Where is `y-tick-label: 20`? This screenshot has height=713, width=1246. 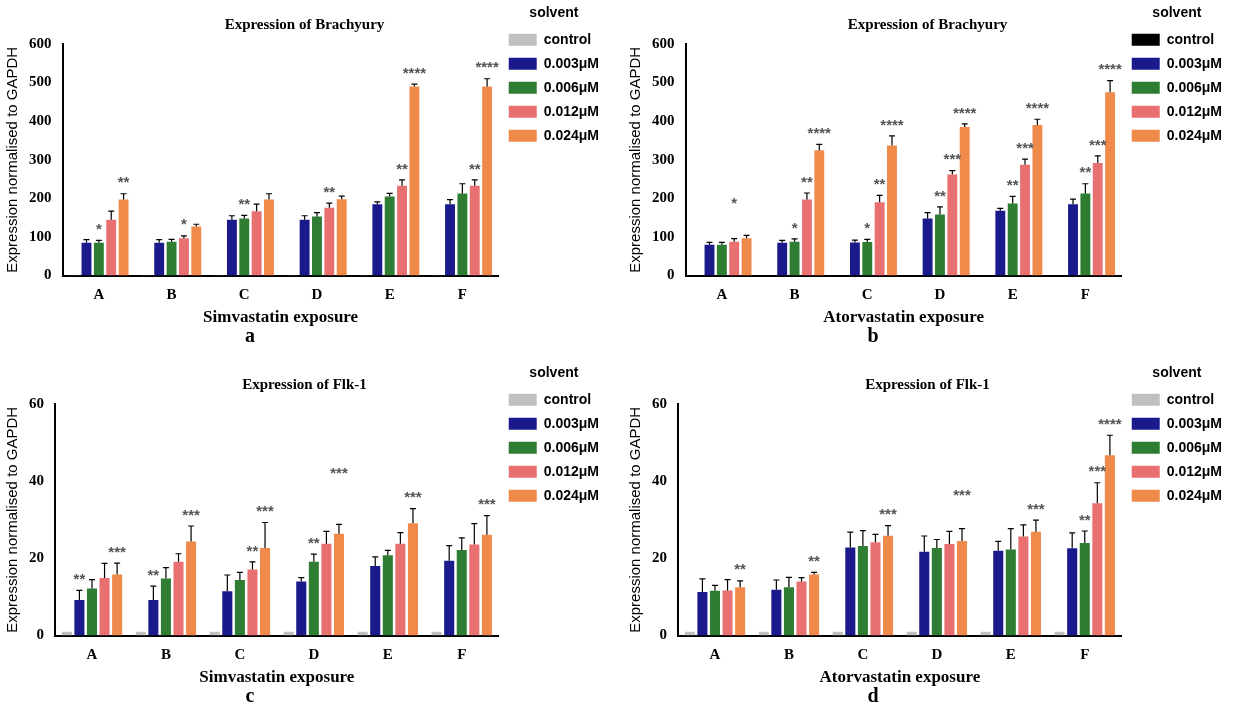
y-tick-label: 20 is located at coordinates (659, 556).